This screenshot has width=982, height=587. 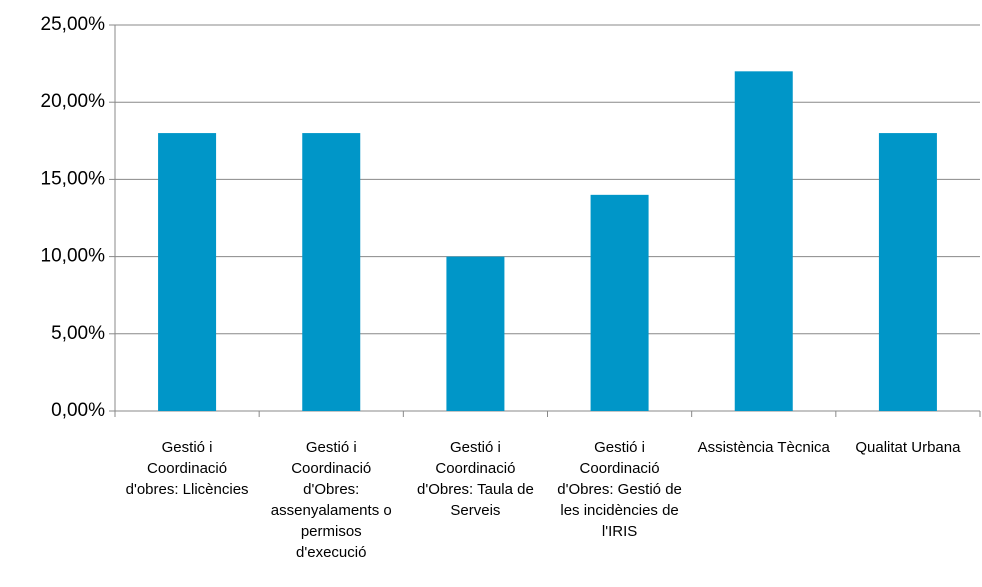 I want to click on y-tick-label: 0,00%, so click(x=78, y=410).